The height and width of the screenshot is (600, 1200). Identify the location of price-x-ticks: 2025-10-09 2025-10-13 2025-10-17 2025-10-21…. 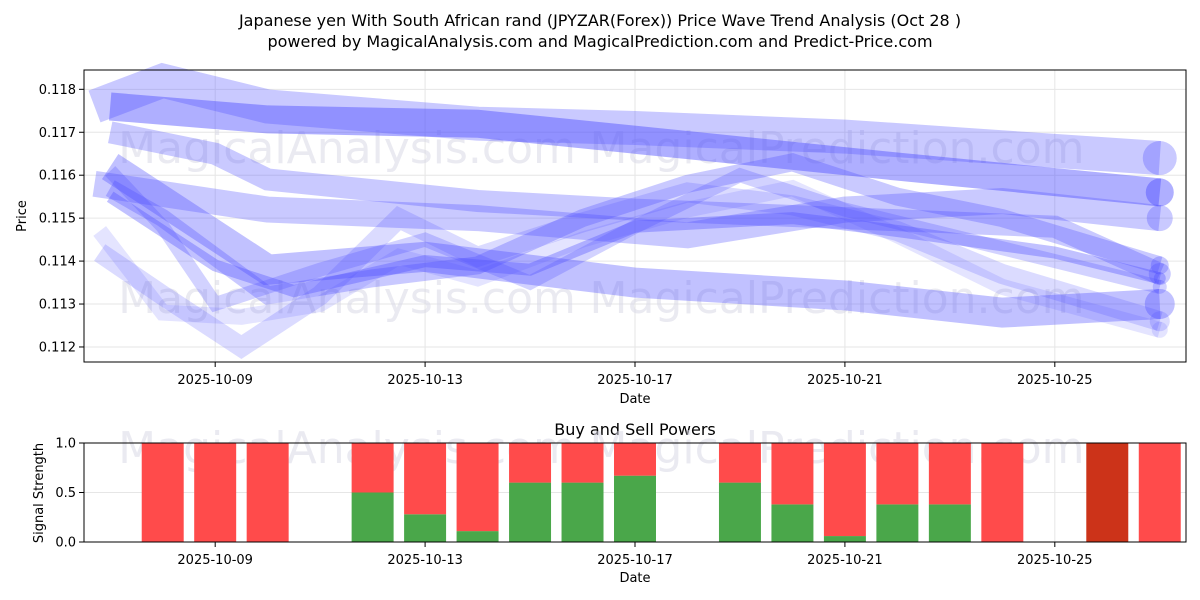
(635, 375).